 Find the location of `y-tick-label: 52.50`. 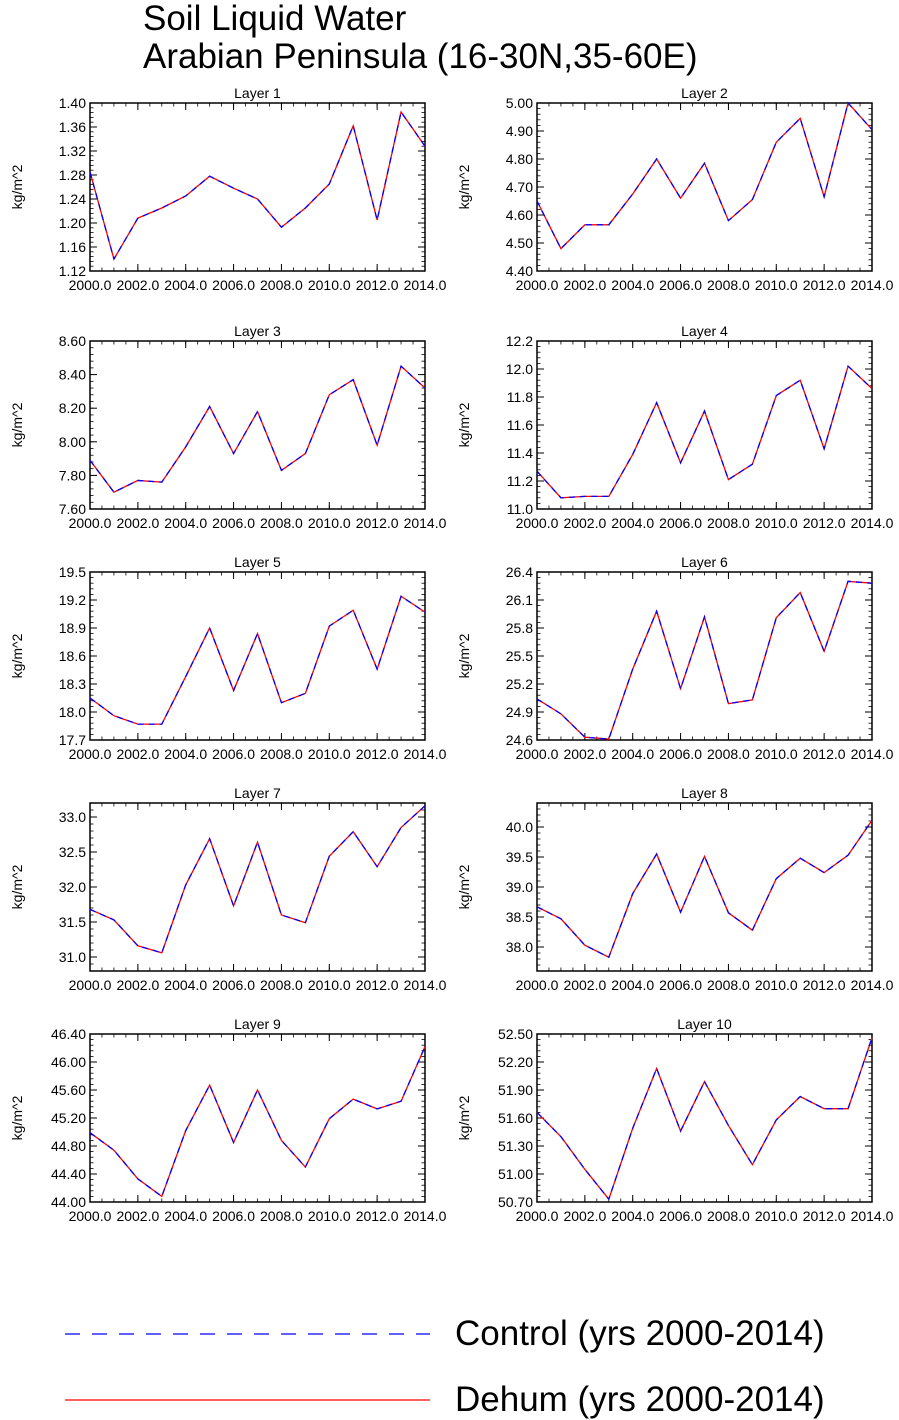

y-tick-label: 52.50 is located at coordinates (515, 1034).